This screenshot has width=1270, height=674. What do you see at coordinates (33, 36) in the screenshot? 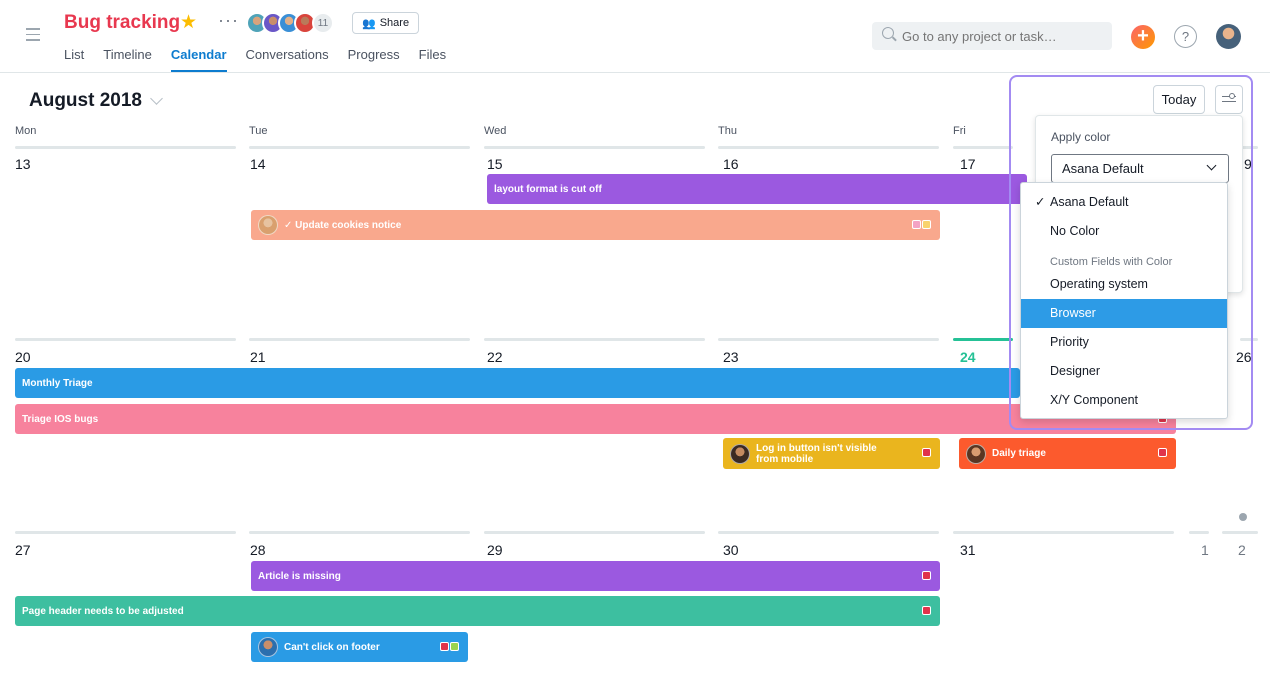
I see `hamburger-icon` at bounding box center [33, 36].